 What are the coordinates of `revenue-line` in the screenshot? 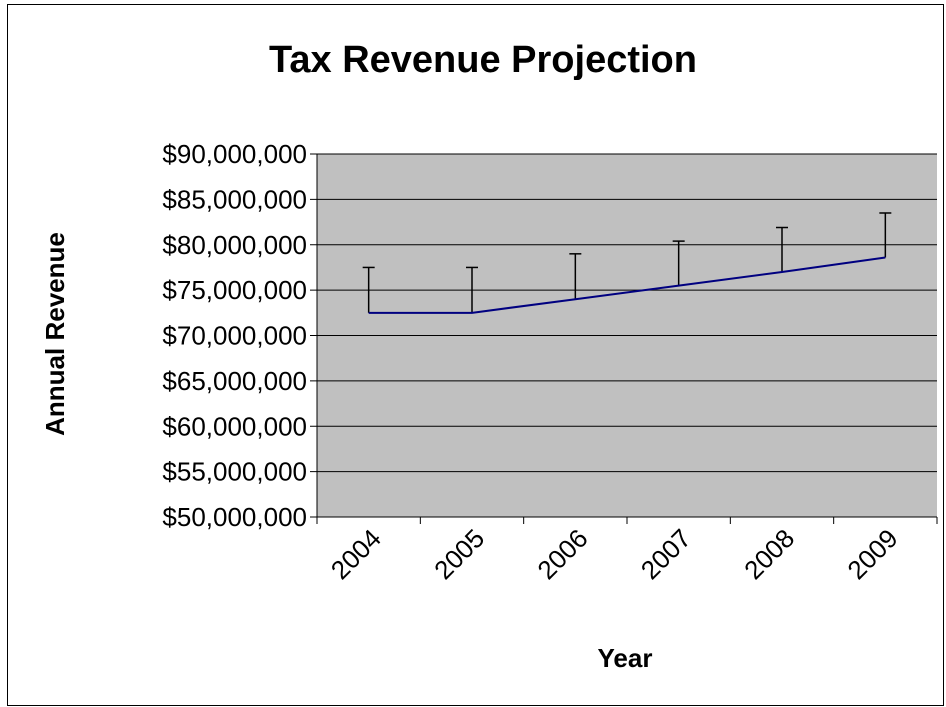 It's located at (627, 285).